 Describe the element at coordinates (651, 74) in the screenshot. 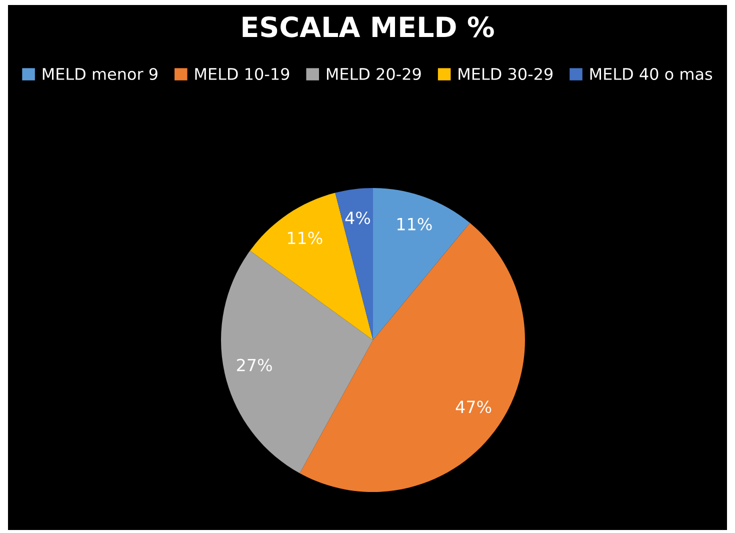

I see `legend-label: MELD 40 o mas` at that location.